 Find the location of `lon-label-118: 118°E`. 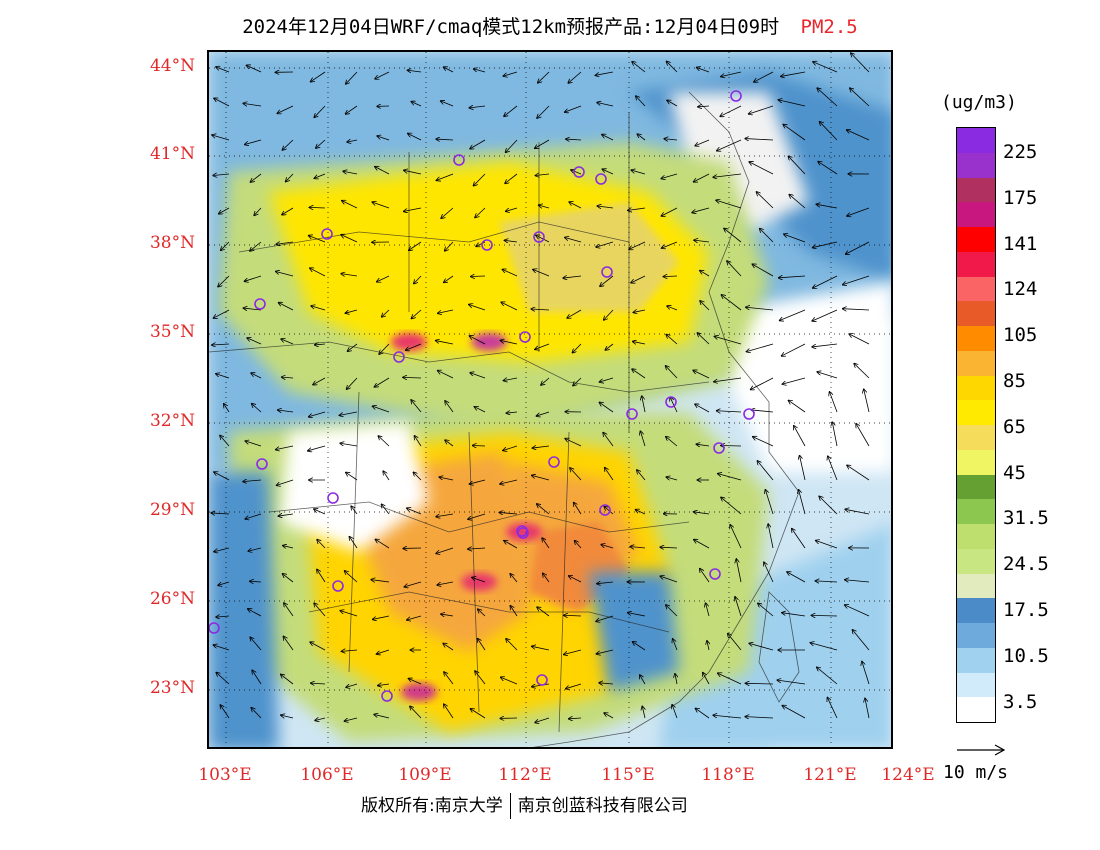

lon-label-118: 118°E is located at coordinates (728, 775).